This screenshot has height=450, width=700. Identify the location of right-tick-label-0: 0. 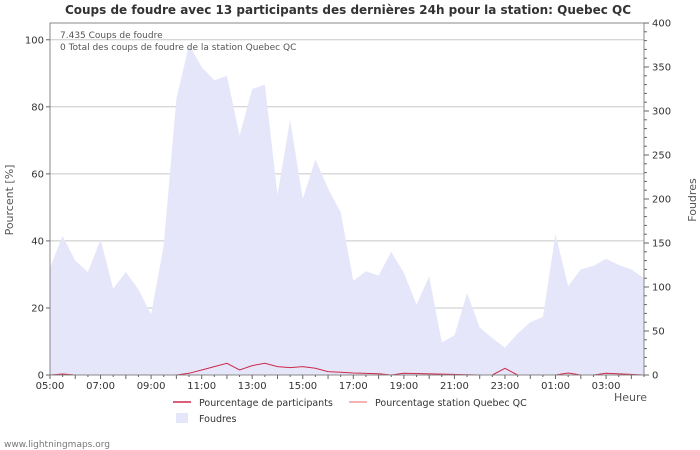
(655, 376).